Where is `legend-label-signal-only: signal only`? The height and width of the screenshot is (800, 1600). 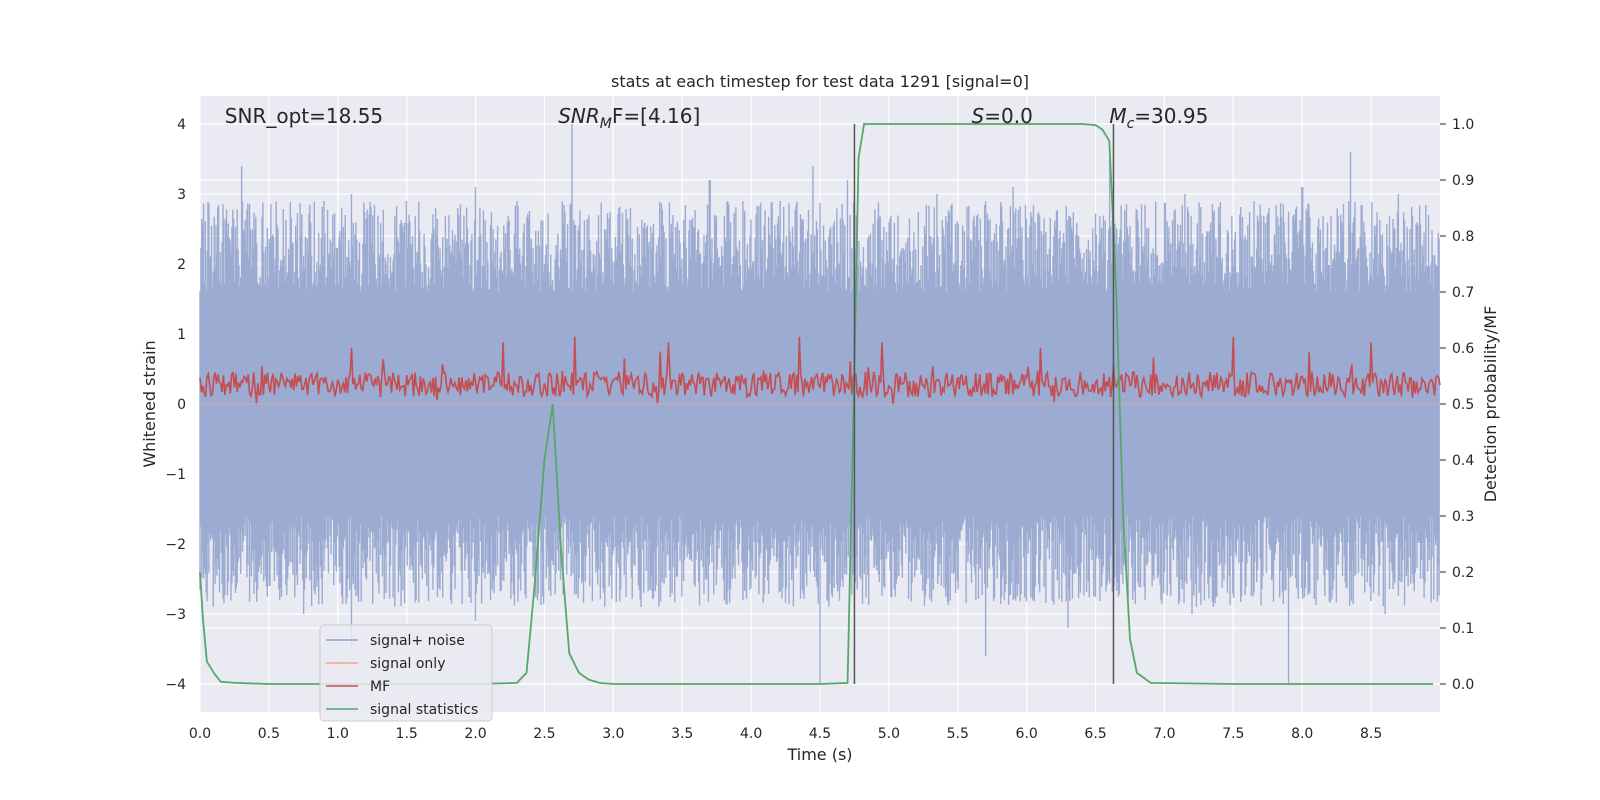
legend-label-signal-only: signal only is located at coordinates (407, 664).